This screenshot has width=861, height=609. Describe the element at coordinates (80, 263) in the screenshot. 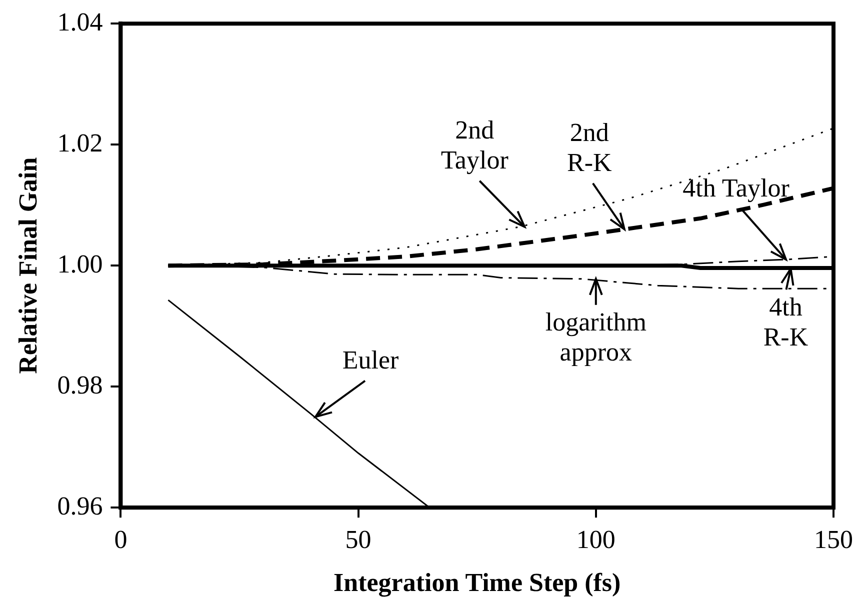

I see `y-tick-label: 1.00` at that location.